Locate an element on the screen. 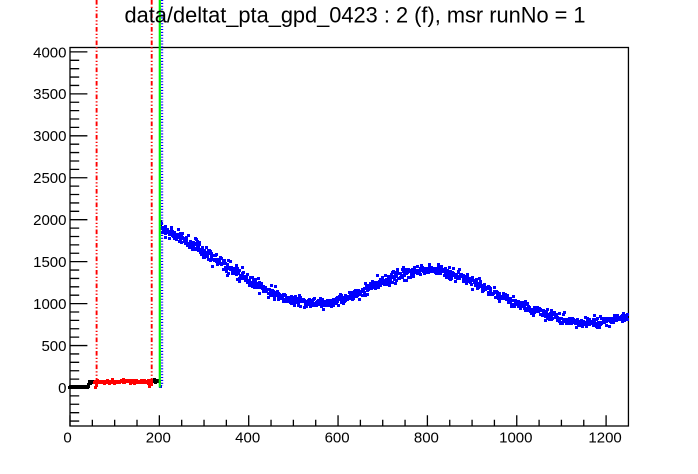 The width and height of the screenshot is (698, 474). svg-text: 1200 is located at coordinates (604, 437).